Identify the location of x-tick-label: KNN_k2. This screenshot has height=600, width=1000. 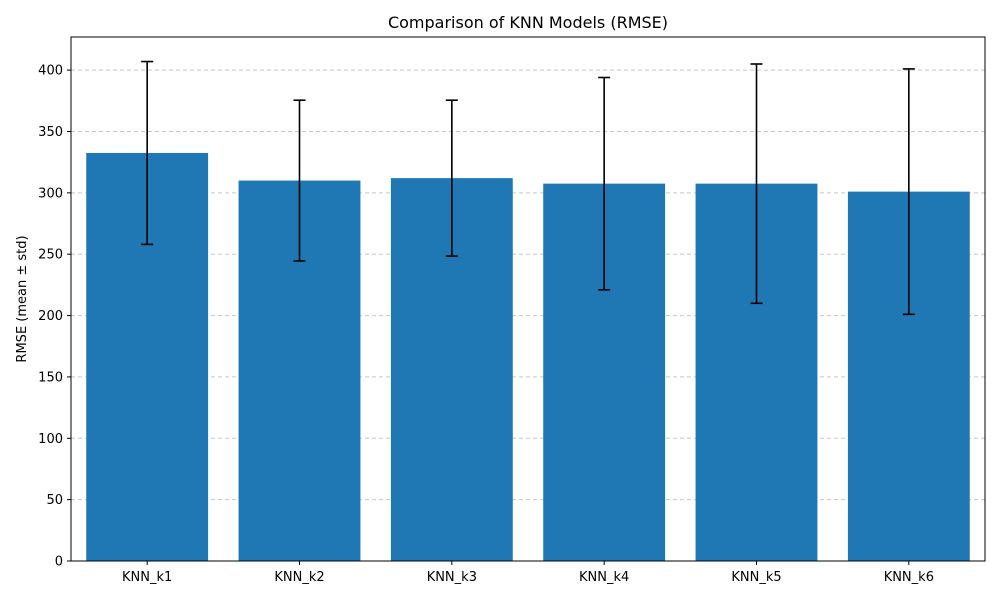
(299, 577).